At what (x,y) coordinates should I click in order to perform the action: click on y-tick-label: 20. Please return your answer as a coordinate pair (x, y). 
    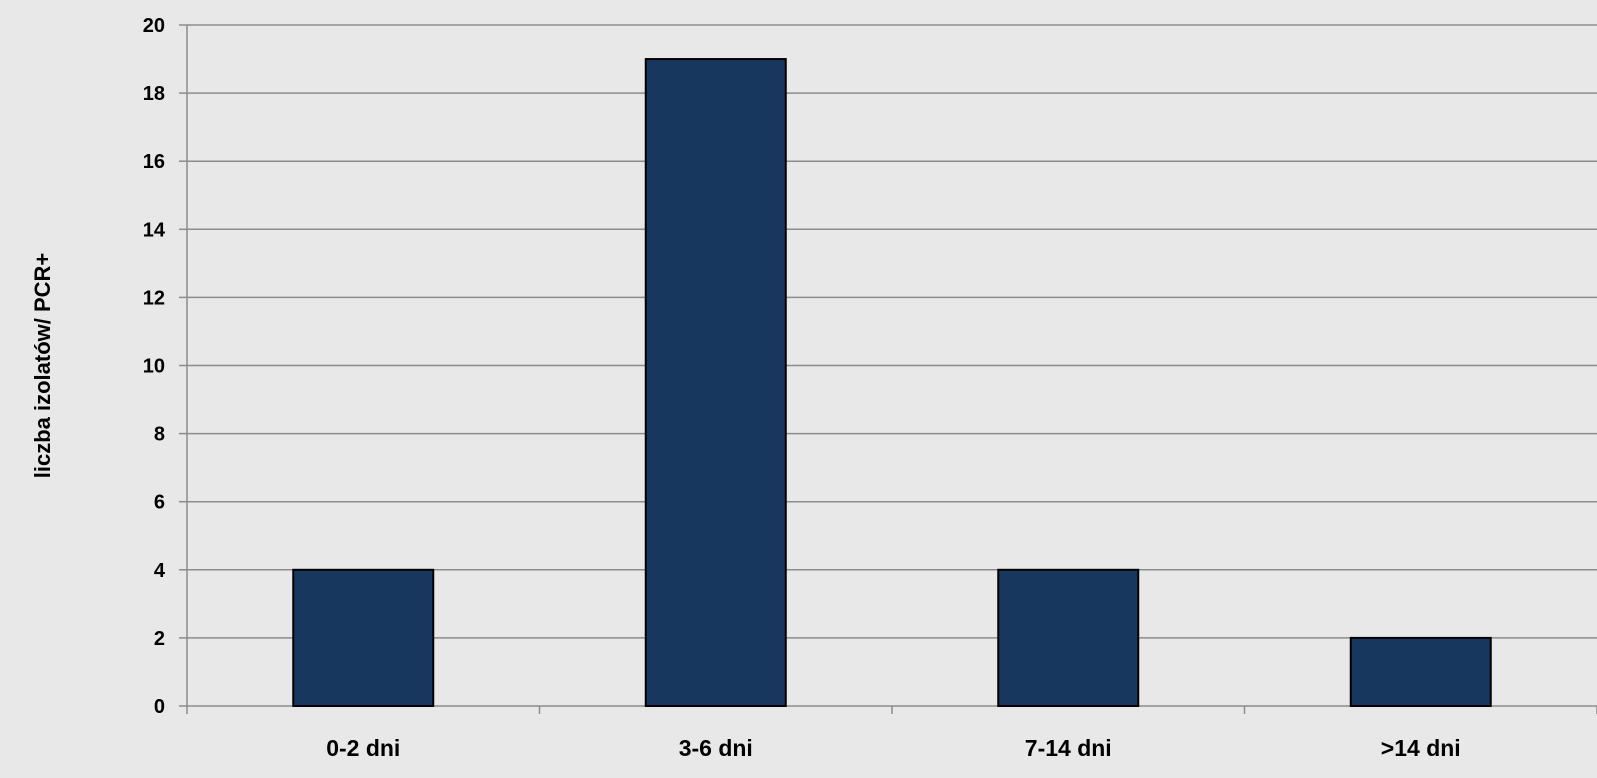
    Looking at the image, I should click on (154, 26).